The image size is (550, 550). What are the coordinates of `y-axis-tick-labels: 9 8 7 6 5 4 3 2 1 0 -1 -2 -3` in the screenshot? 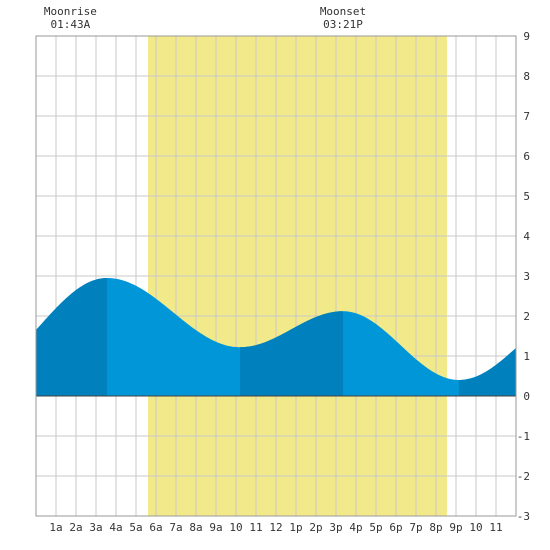 It's located at (524, 276).